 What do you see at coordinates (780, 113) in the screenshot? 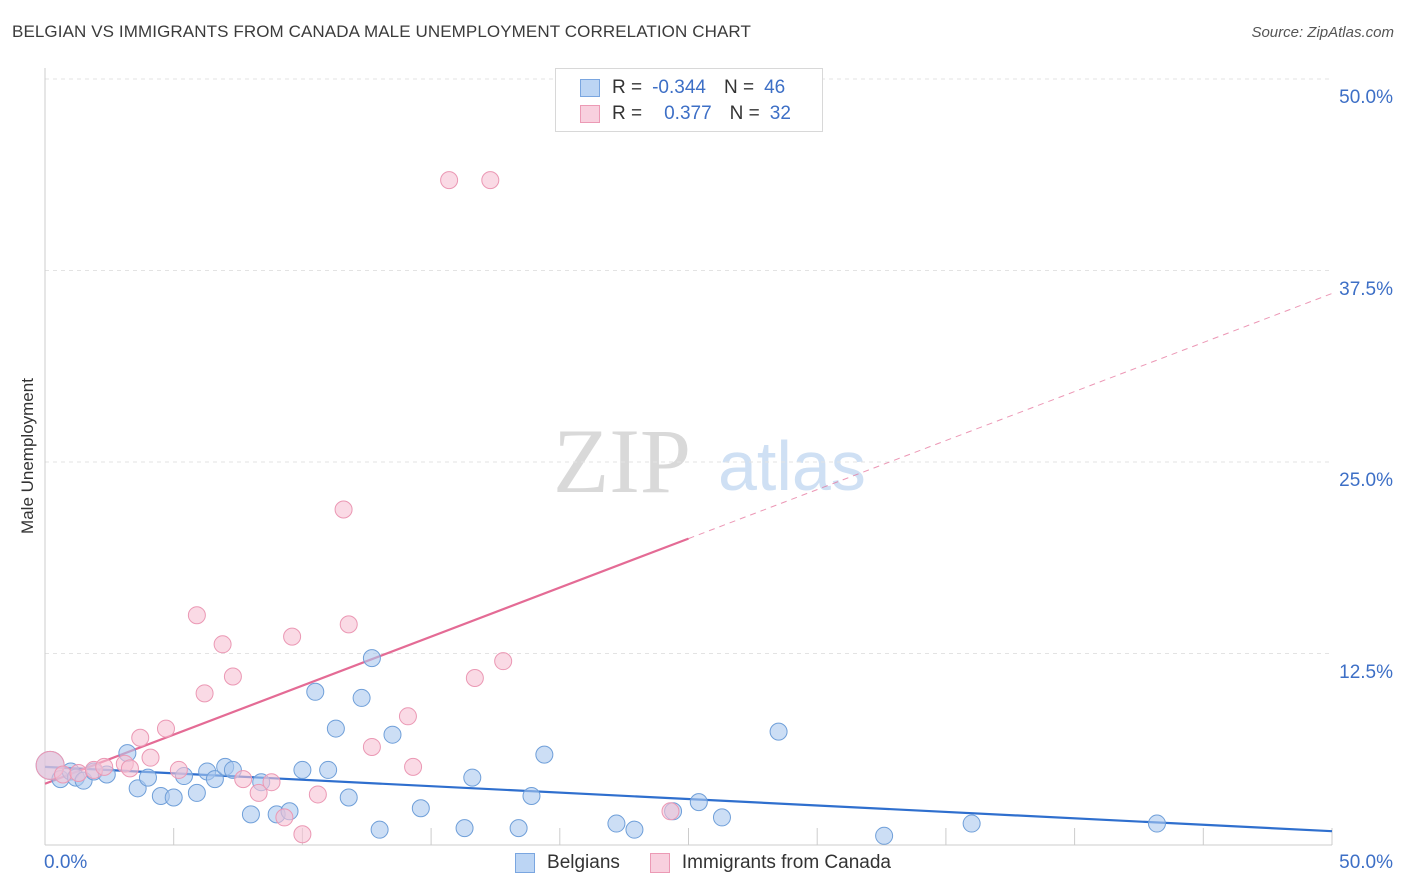
I see `n-value: 32` at bounding box center [780, 113].